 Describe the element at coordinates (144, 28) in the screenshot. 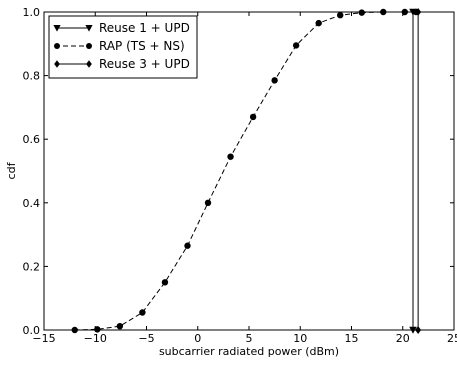

I see `legend-label: Reuse 1 + UPD` at that location.